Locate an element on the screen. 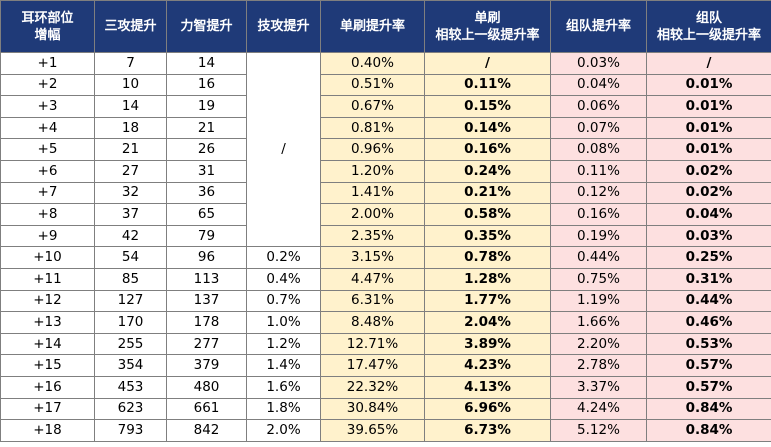 The image size is (771, 447). team-increase-cell: 0.57% is located at coordinates (708, 365).